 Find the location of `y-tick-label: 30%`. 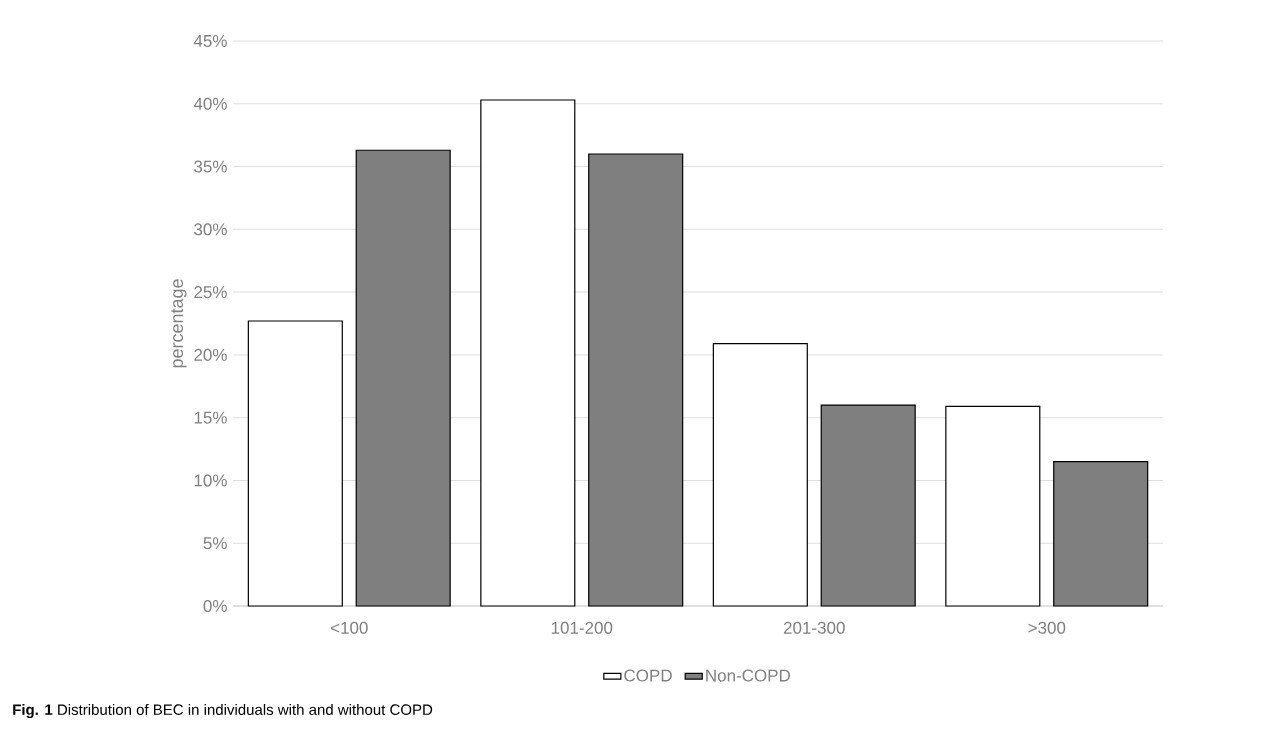

y-tick-label: 30% is located at coordinates (210, 229).